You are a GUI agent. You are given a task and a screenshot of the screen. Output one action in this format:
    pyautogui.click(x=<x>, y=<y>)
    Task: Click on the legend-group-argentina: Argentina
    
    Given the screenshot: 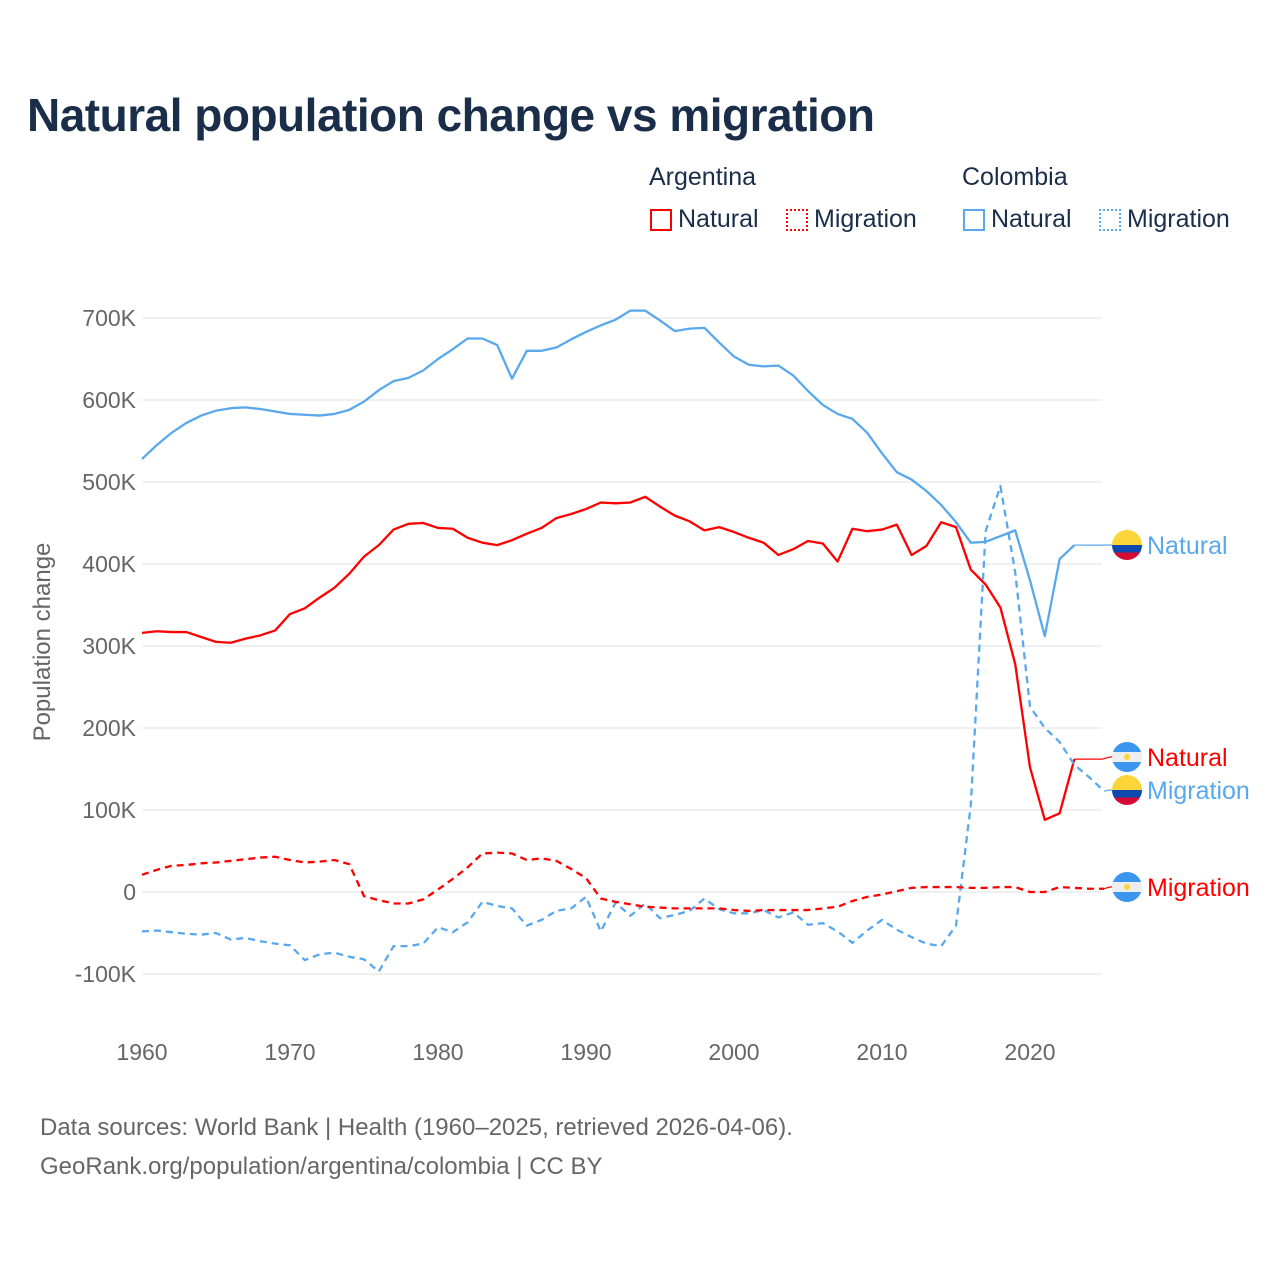 What is the action you would take?
    pyautogui.click(x=703, y=177)
    